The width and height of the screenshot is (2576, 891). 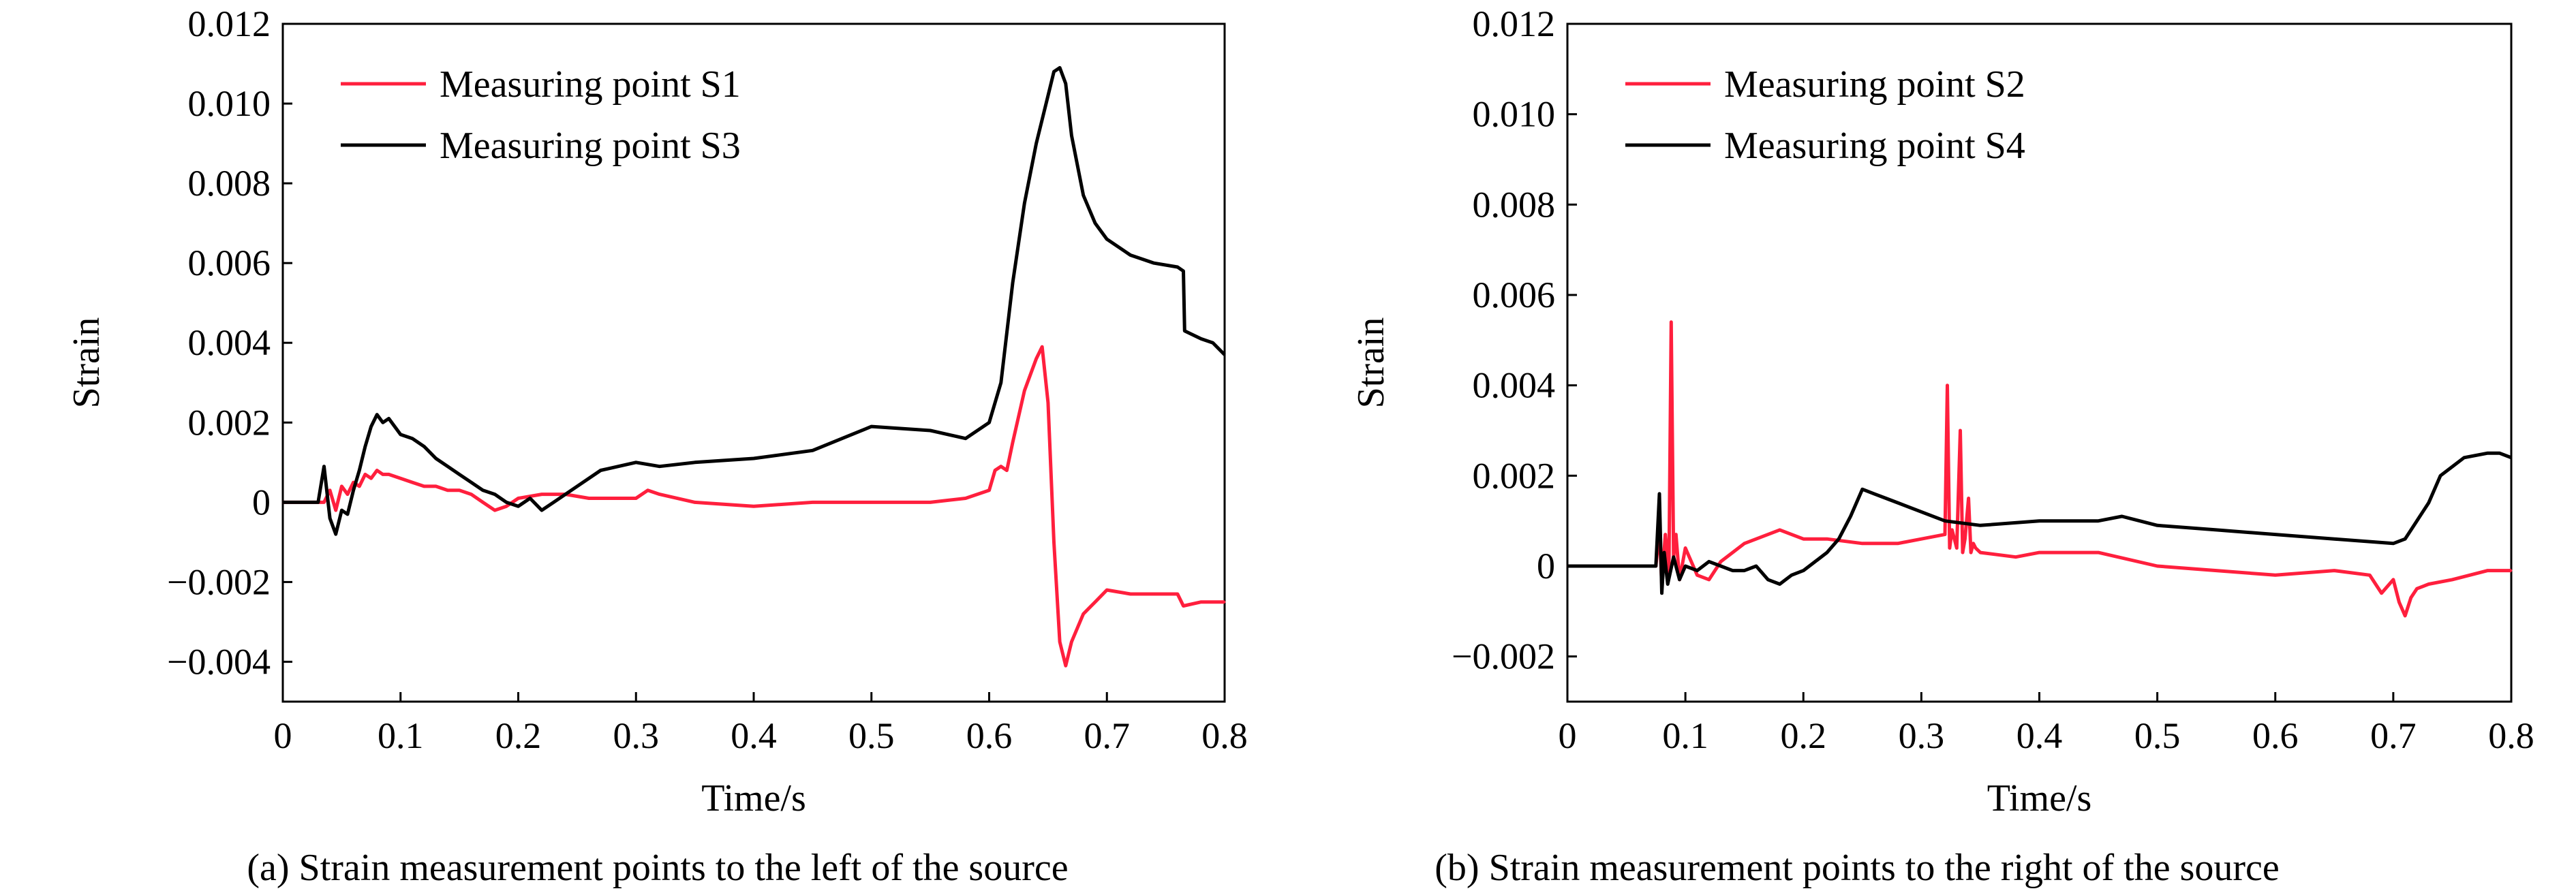 What do you see at coordinates (989, 735) in the screenshot?
I see `x-tick-label: 0.6` at bounding box center [989, 735].